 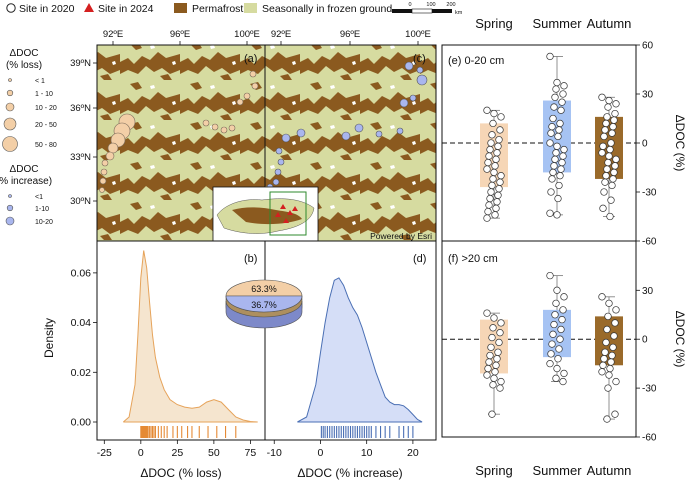 What do you see at coordinates (679, 339) in the screenshot?
I see `box-f-ylabel: ΔDOC (%)` at bounding box center [679, 339].